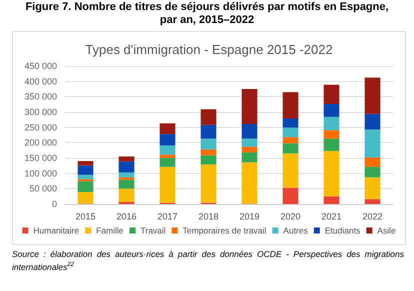  I want to click on y-tick-label: 450 000, so click(40, 66).